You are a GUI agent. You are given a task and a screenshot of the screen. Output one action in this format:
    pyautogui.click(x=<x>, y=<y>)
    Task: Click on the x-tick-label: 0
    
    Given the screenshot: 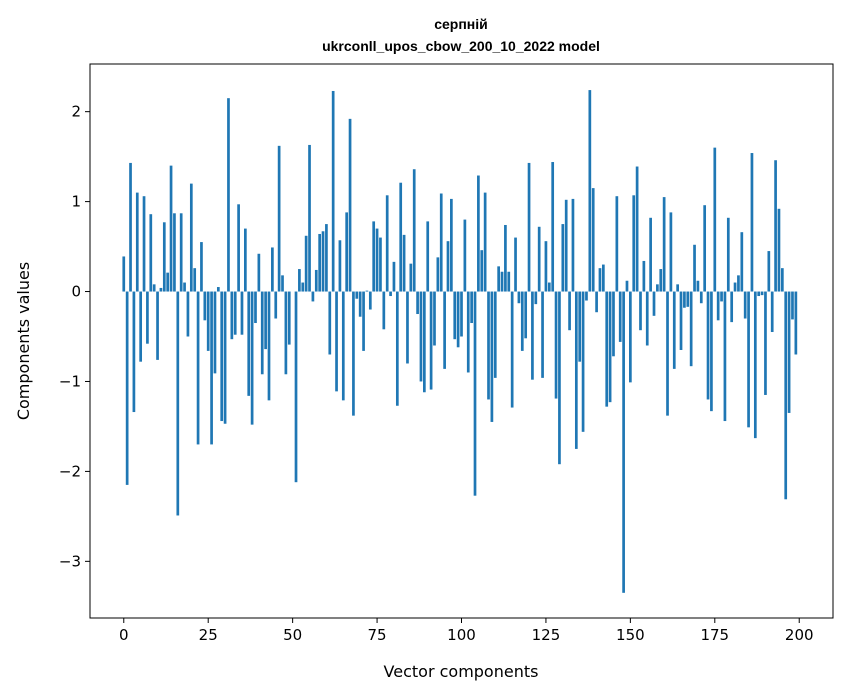 What is the action you would take?
    pyautogui.click(x=124, y=635)
    